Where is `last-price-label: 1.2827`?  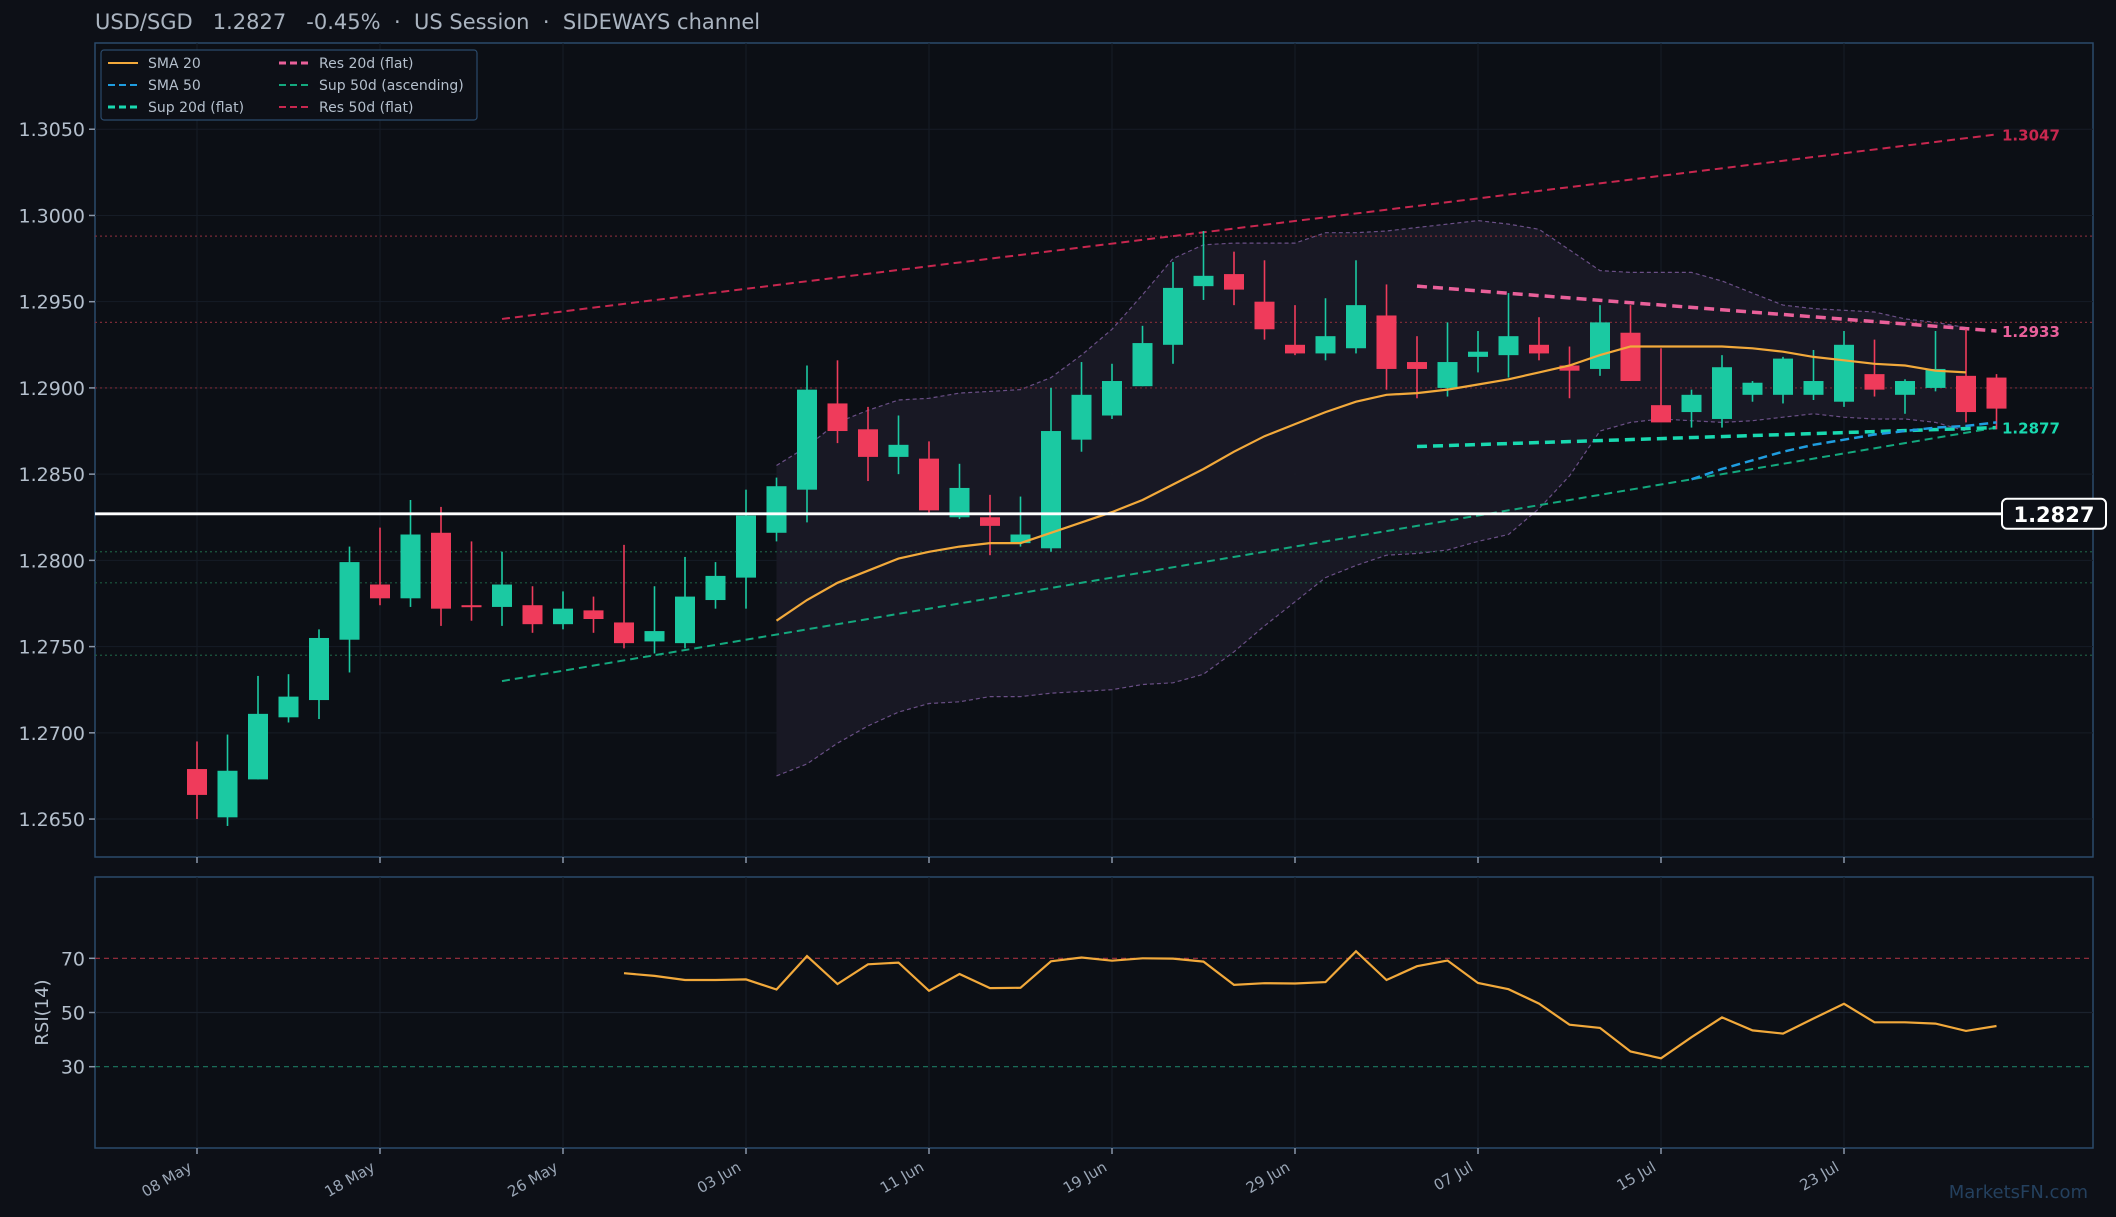
last-price-label: 1.2827 is located at coordinates (249, 22).